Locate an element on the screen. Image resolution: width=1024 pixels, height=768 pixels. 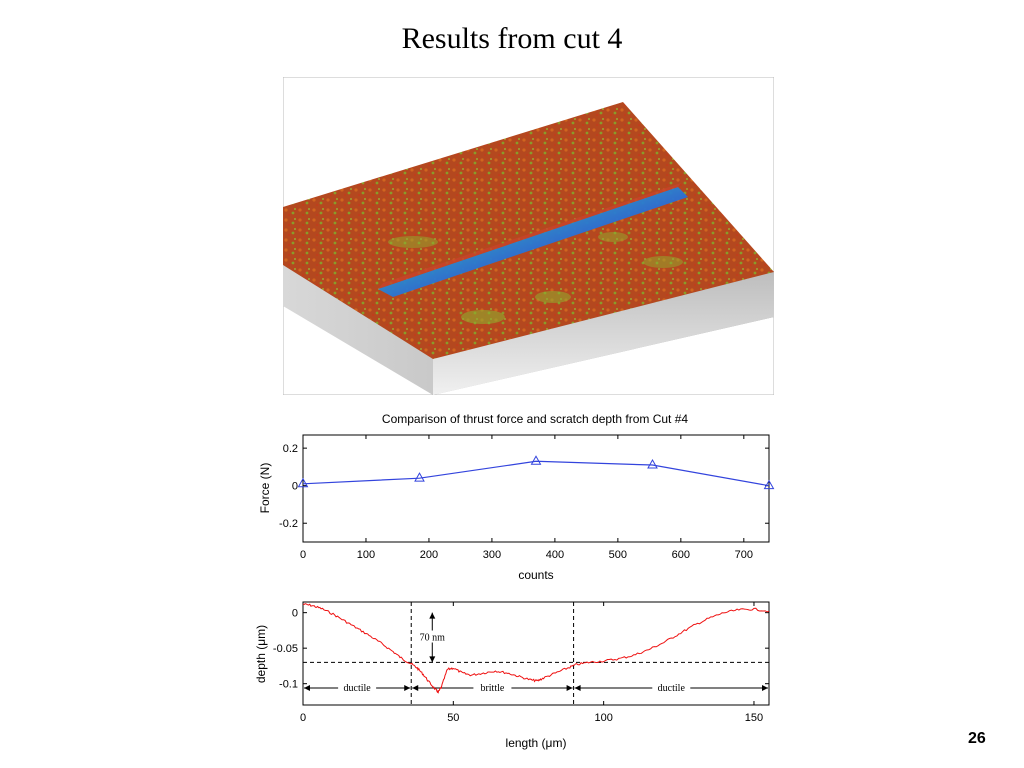
force-x-tick-label: 100 is located at coordinates (366, 555).